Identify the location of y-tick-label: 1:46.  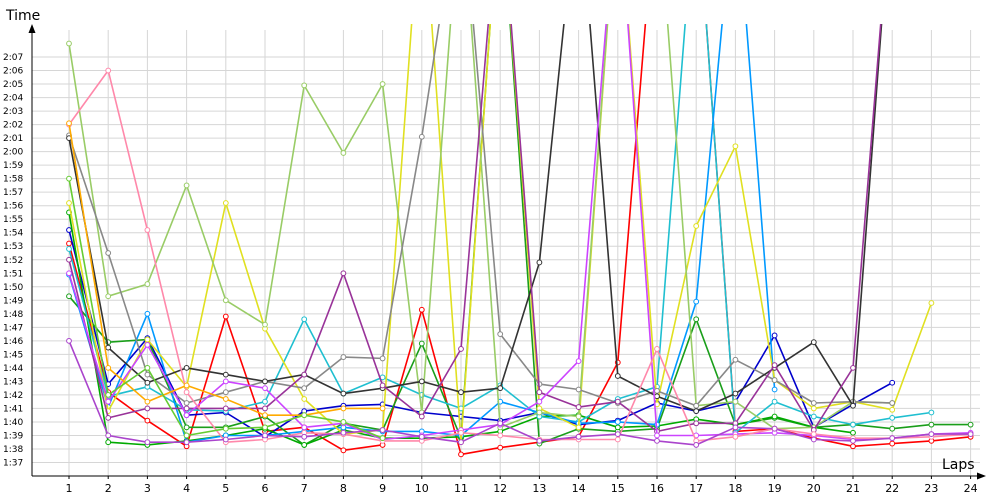
(13, 342).